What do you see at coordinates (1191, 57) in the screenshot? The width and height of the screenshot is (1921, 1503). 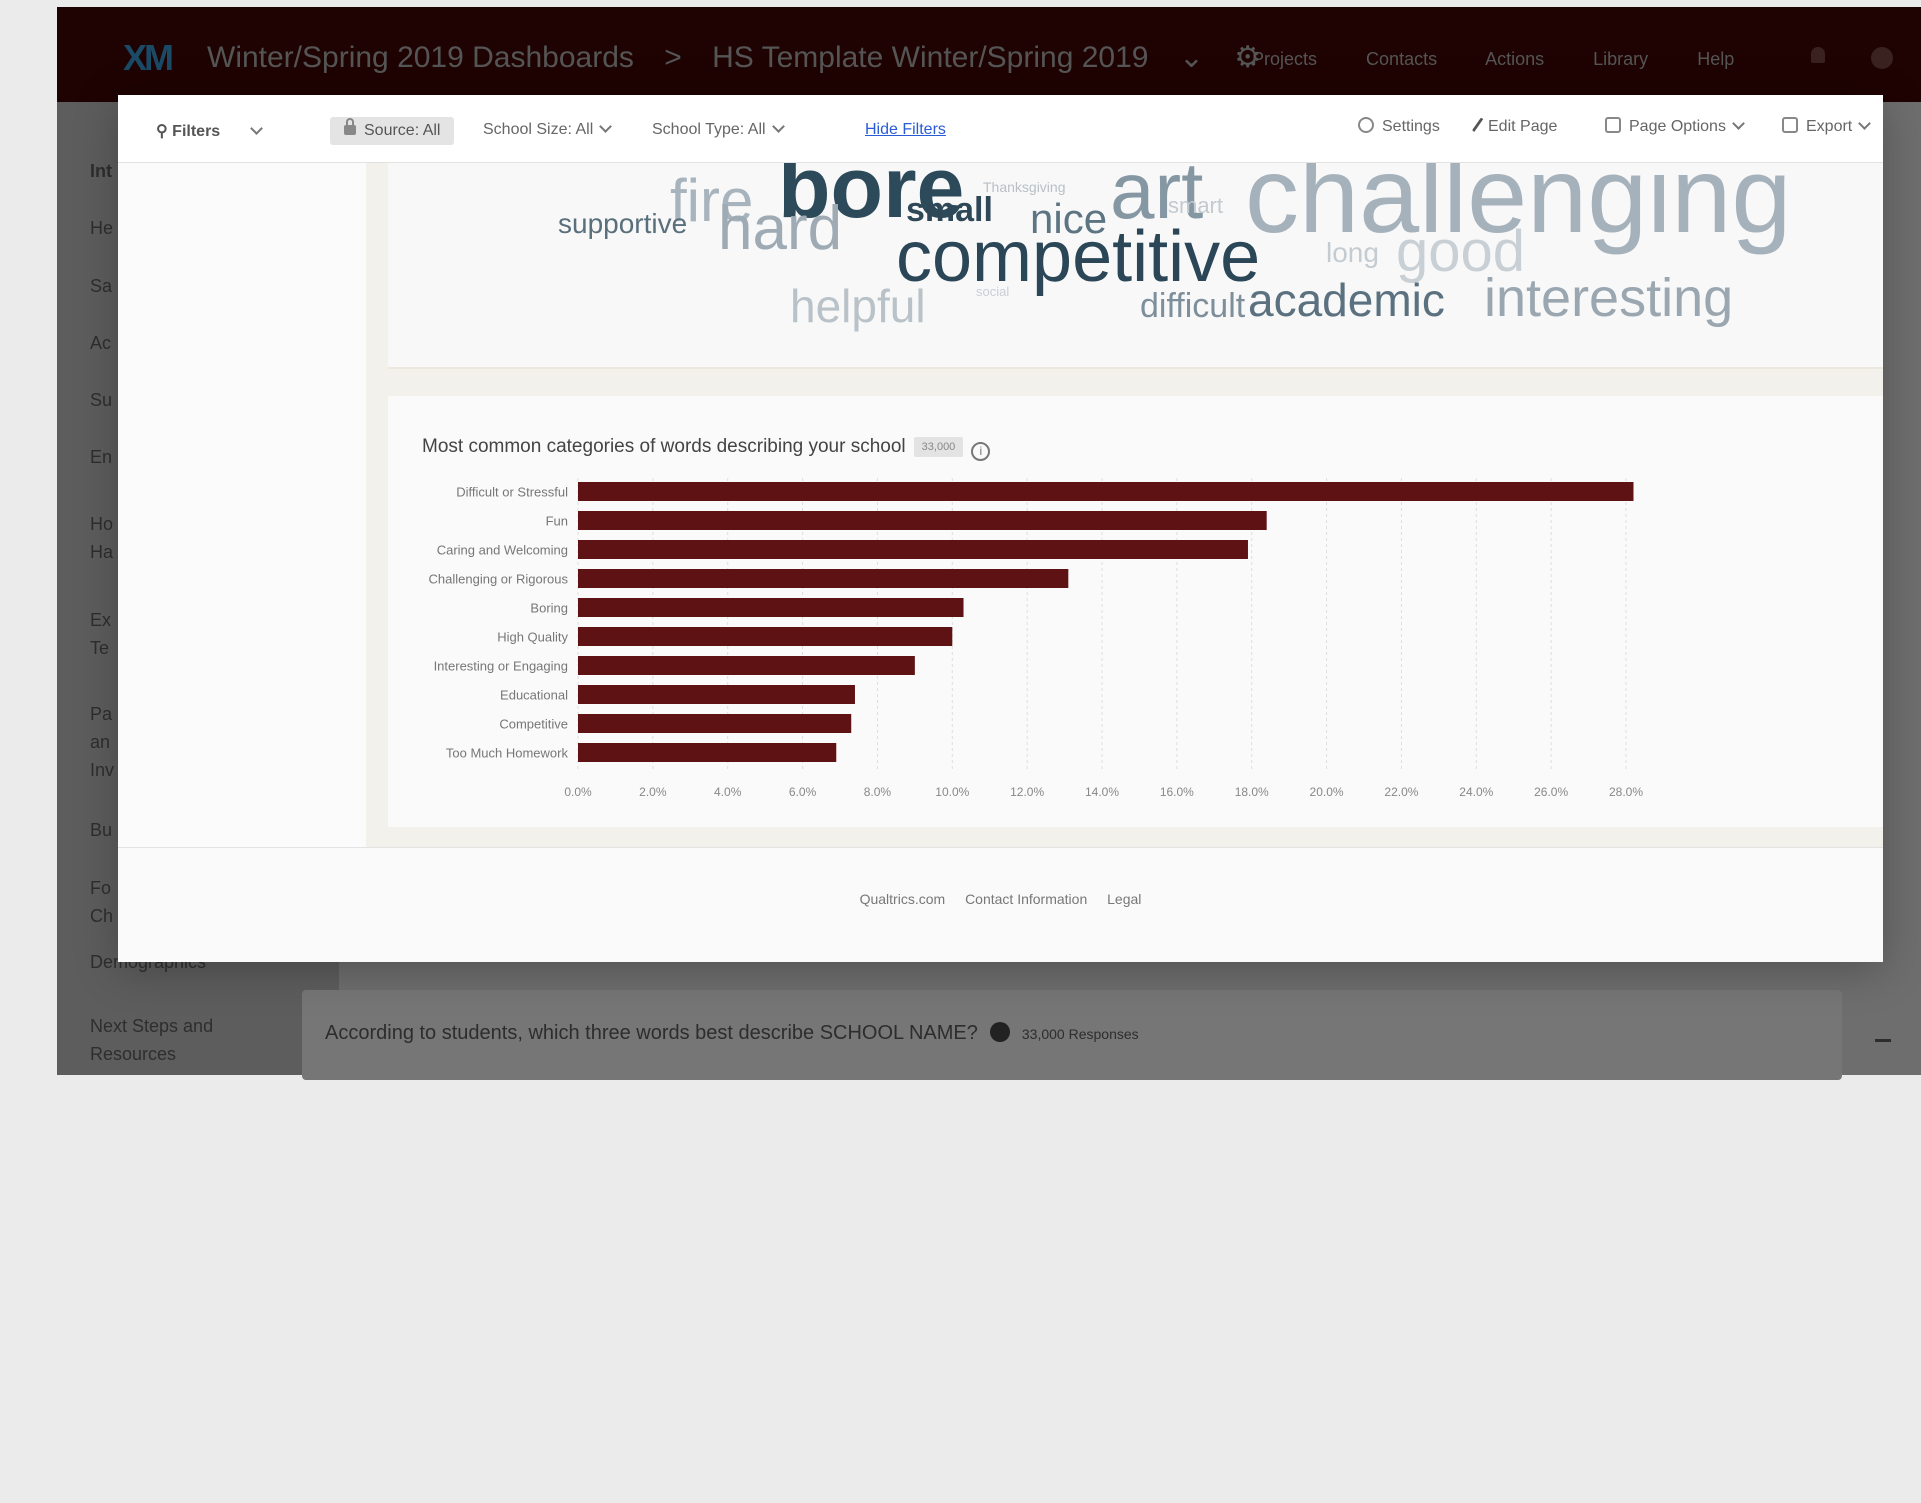 I see `chevron-down-icon: ⌄` at bounding box center [1191, 57].